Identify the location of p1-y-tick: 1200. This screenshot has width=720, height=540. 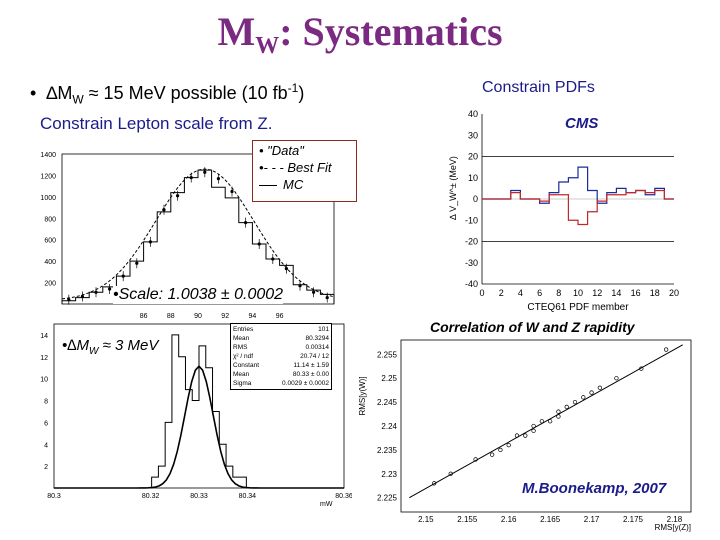
(48, 176).